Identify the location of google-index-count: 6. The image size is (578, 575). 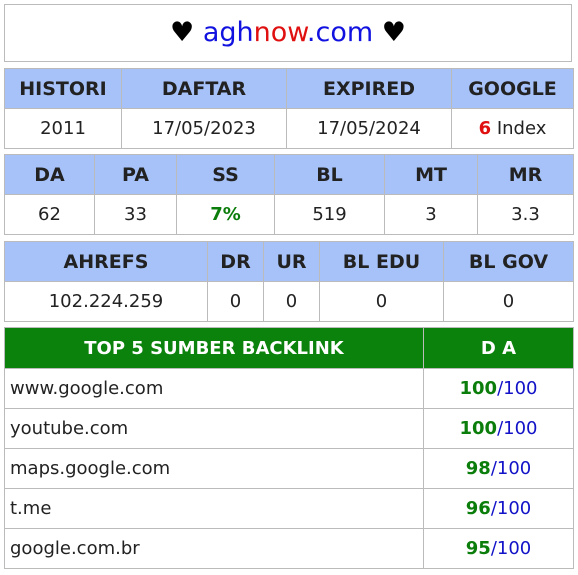
(485, 128).